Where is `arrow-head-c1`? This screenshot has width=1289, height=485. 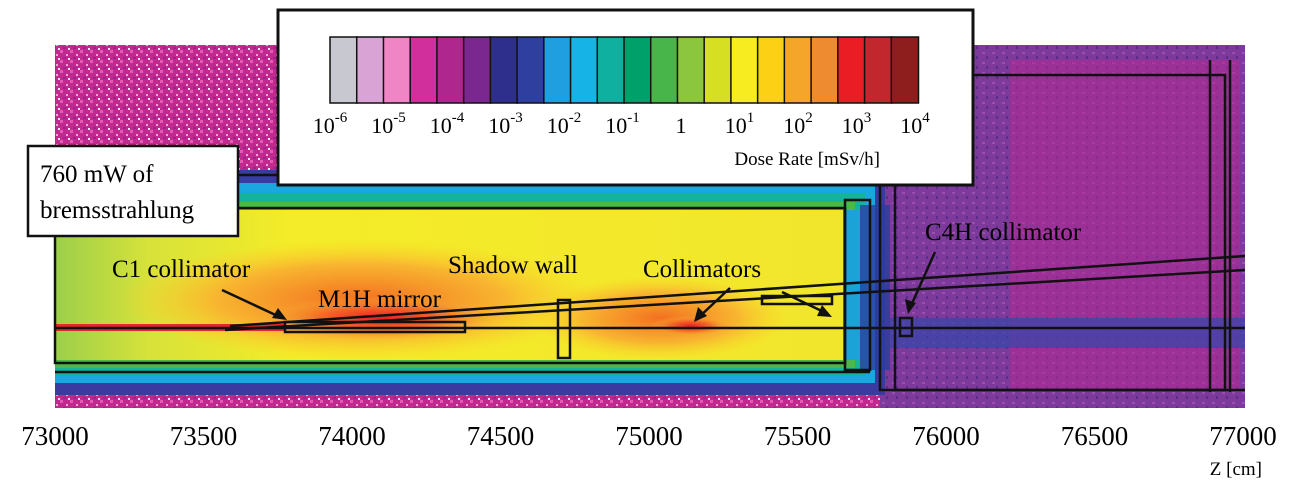 arrow-head-c1 is located at coordinates (279, 314).